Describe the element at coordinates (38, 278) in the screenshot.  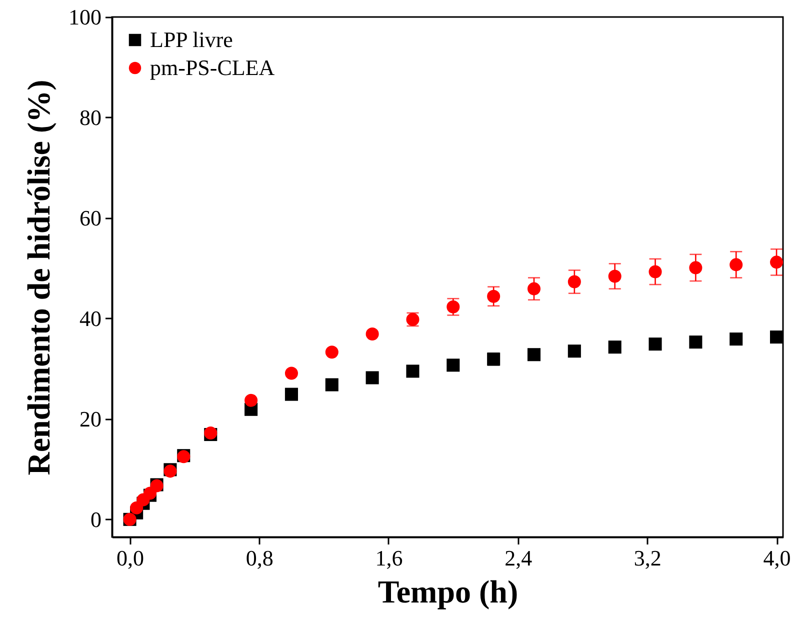
I see `y-axis-title: Rendimento de hidrólise (%)` at that location.